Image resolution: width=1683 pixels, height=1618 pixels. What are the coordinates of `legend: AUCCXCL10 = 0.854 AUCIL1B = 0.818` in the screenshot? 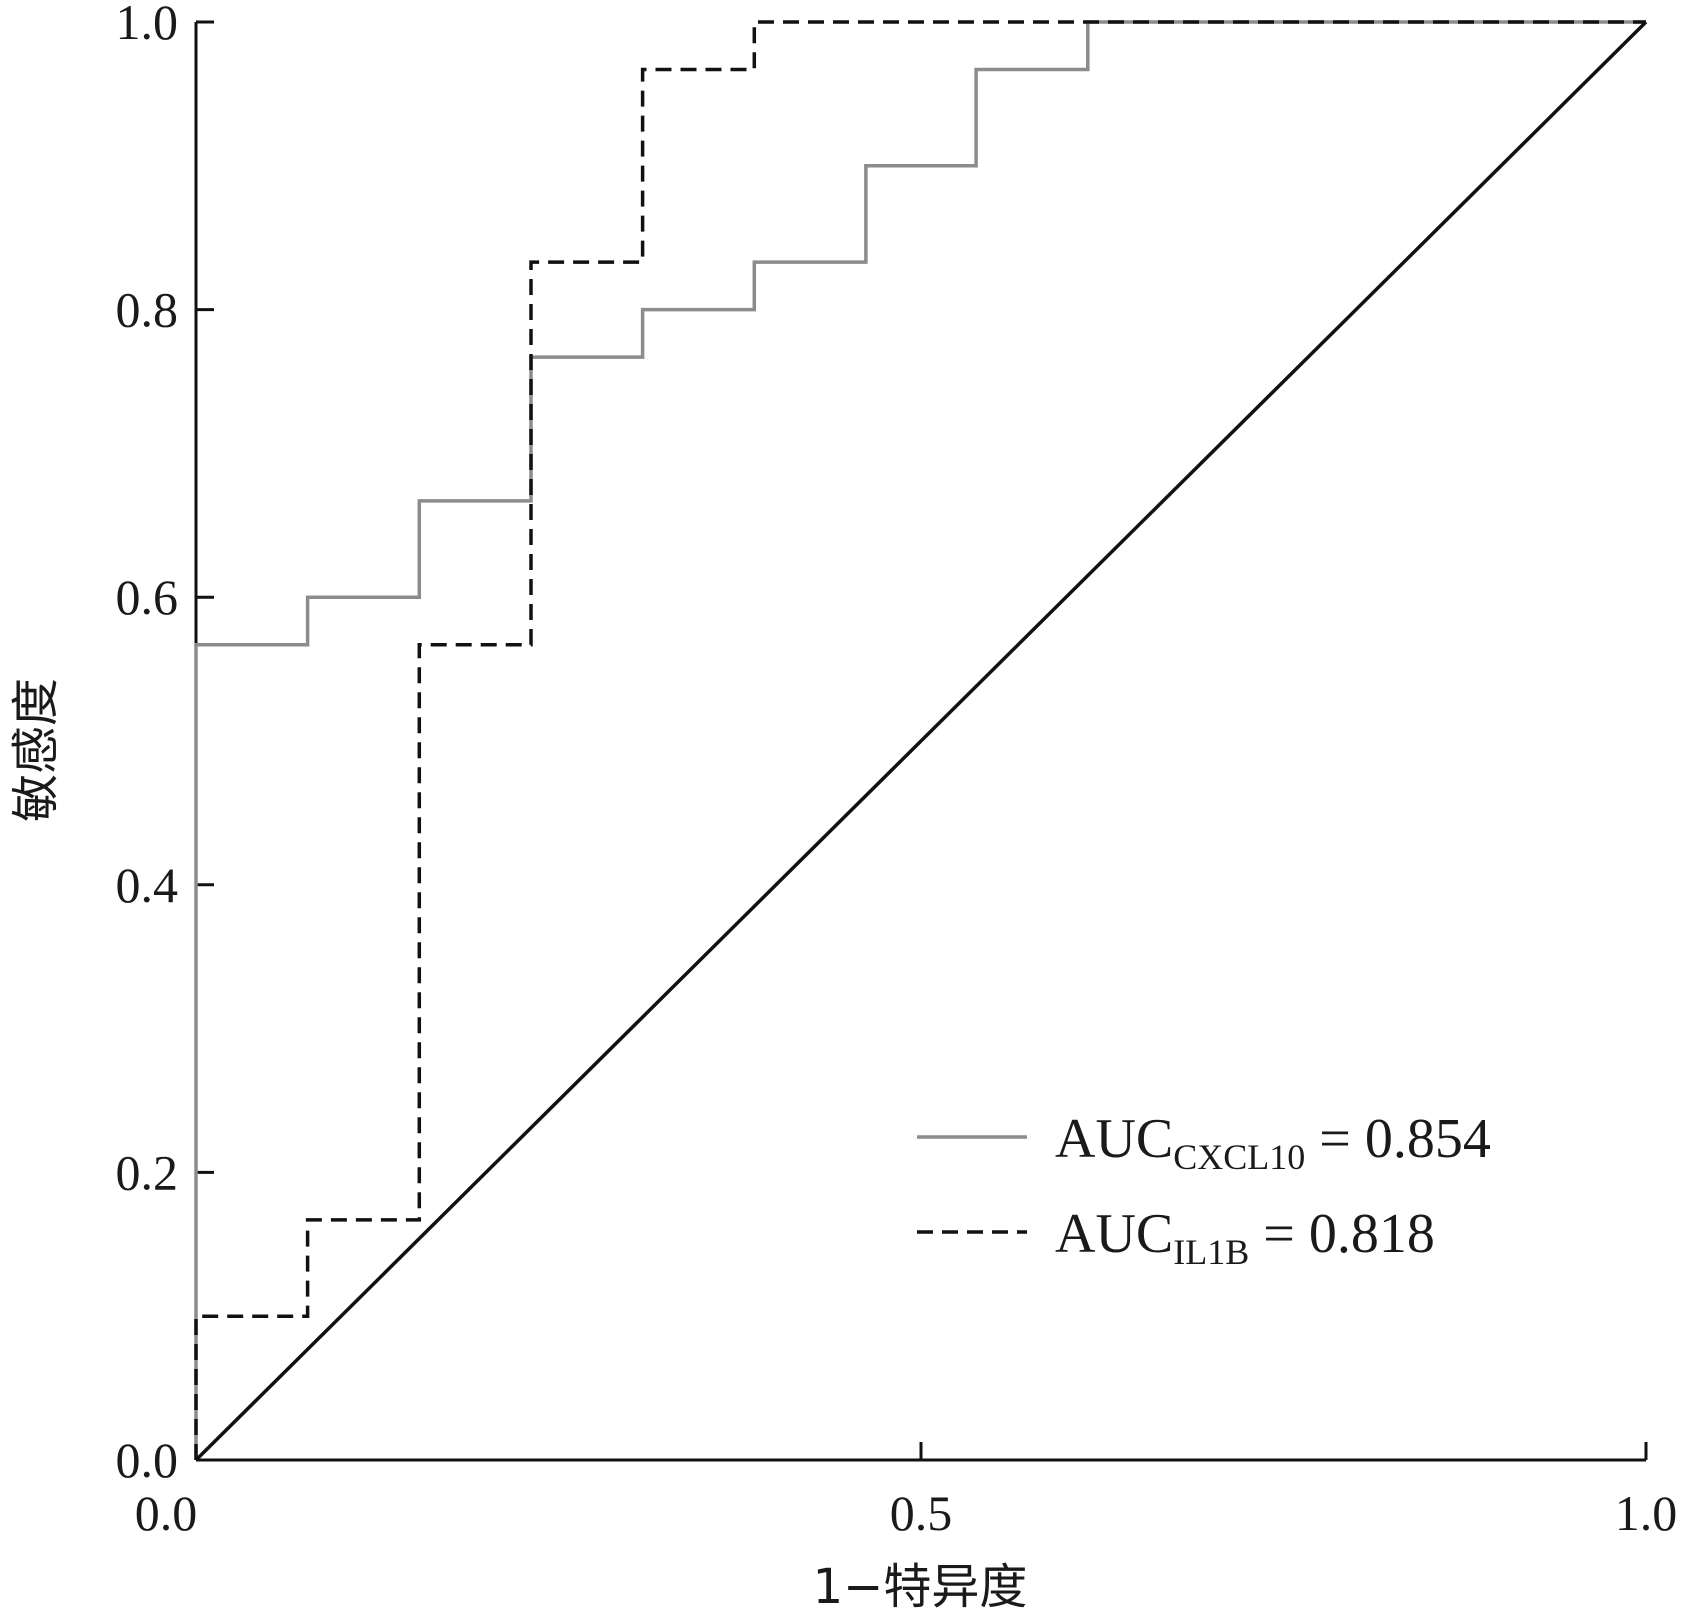 It's located at (1204, 1190).